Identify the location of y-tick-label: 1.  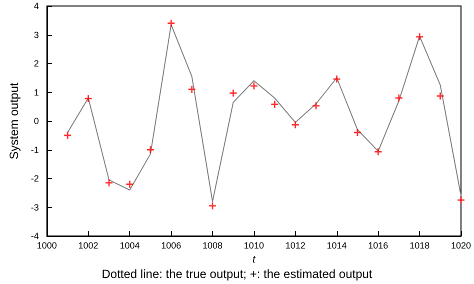
(36, 92).